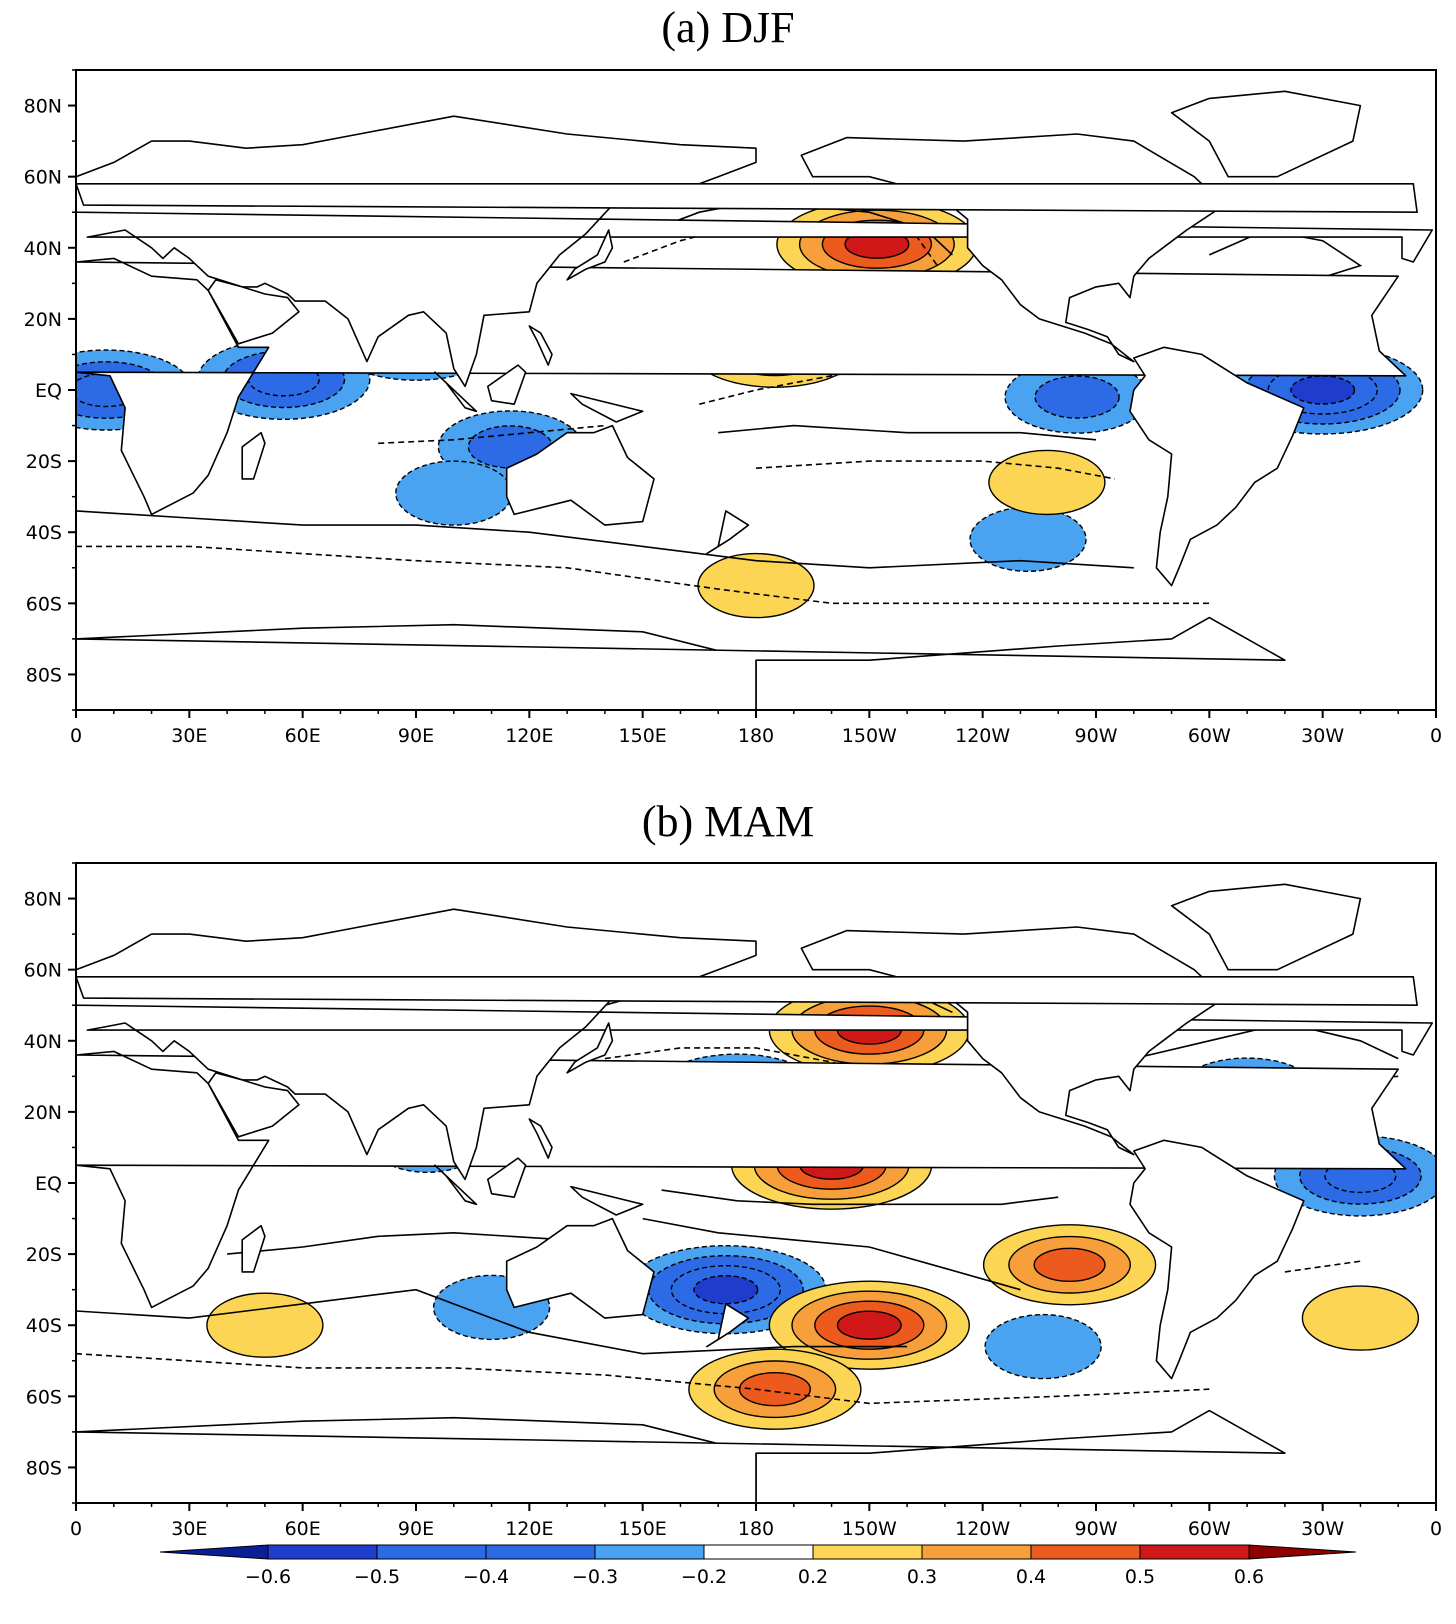  Describe the element at coordinates (1249, 1577) in the screenshot. I see `colorbar-label: 0.6` at that location.